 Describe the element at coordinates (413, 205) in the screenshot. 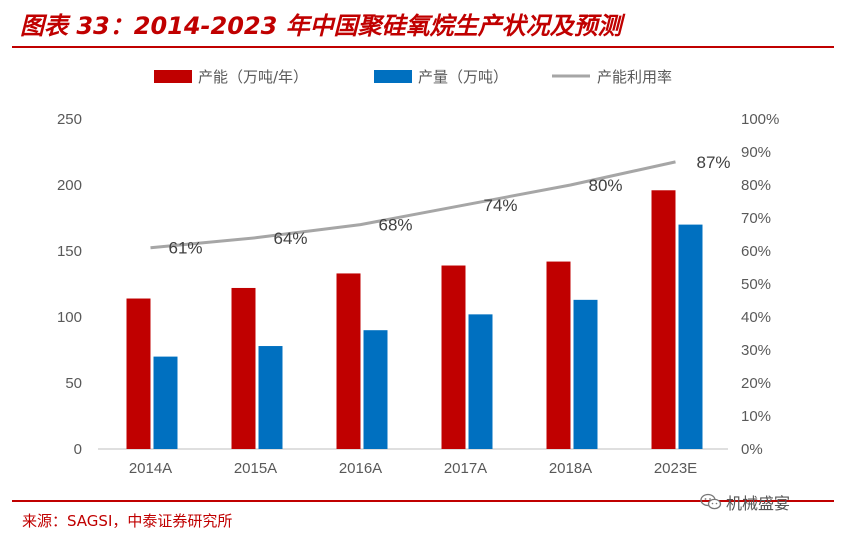

I see `rate-line-path` at that location.